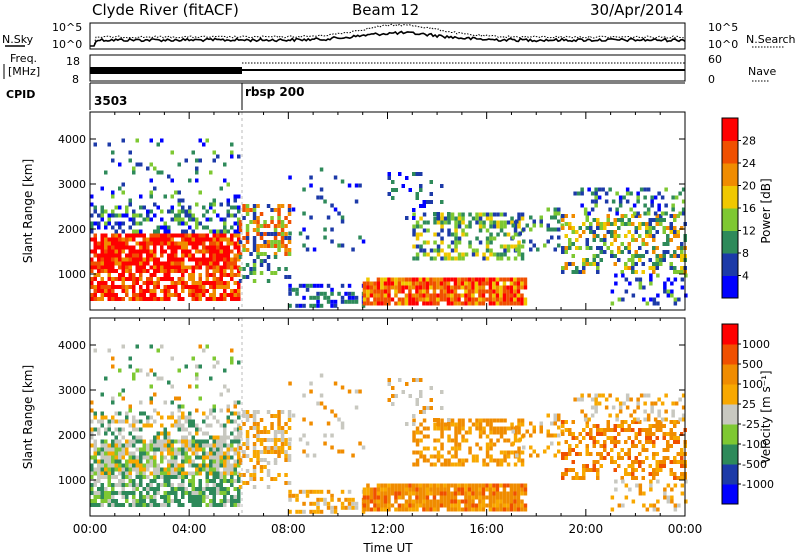 The image size is (800, 554). Describe the element at coordinates (672, 283) in the screenshot. I see `power-cell-1959` at that location.